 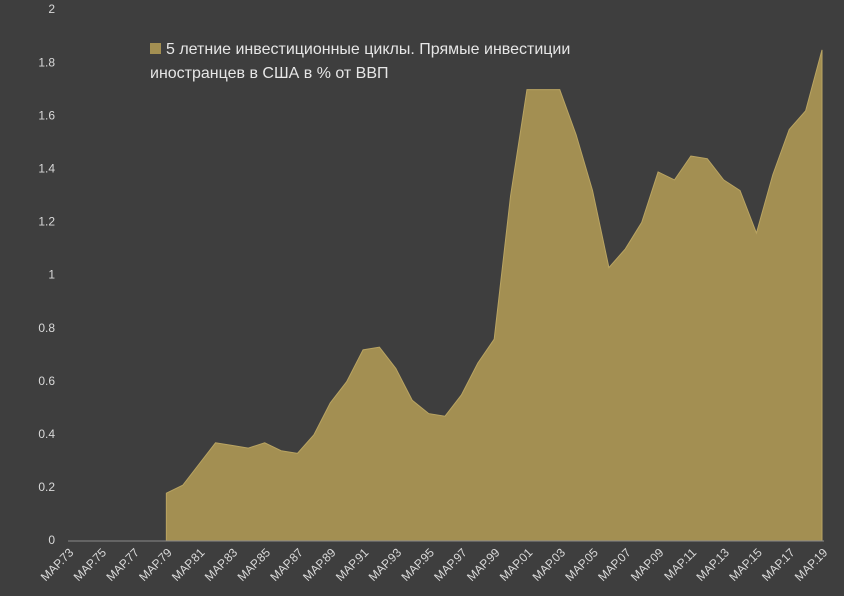 What do you see at coordinates (51, 9) in the screenshot?
I see `y-tick-label: 2` at bounding box center [51, 9].